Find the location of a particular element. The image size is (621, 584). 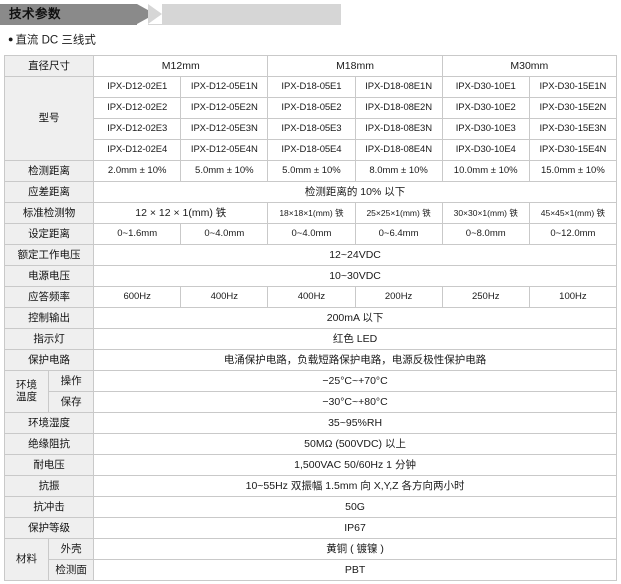

response-frequency-cell: 100Hz is located at coordinates (573, 296).